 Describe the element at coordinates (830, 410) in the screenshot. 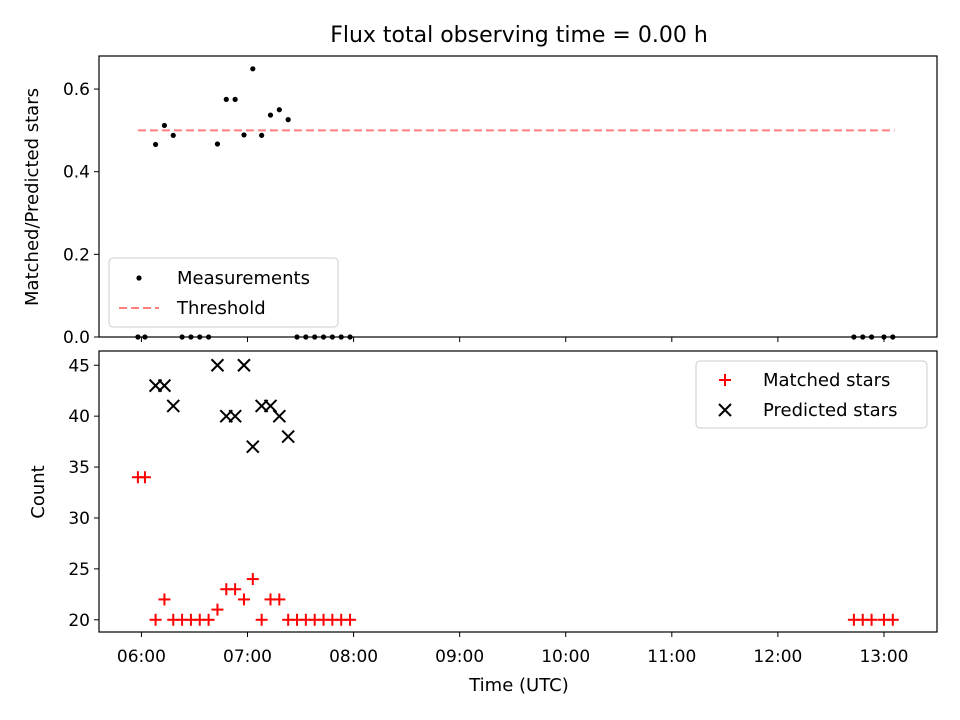

I see `legend-label-predicted: Predicted stars` at that location.